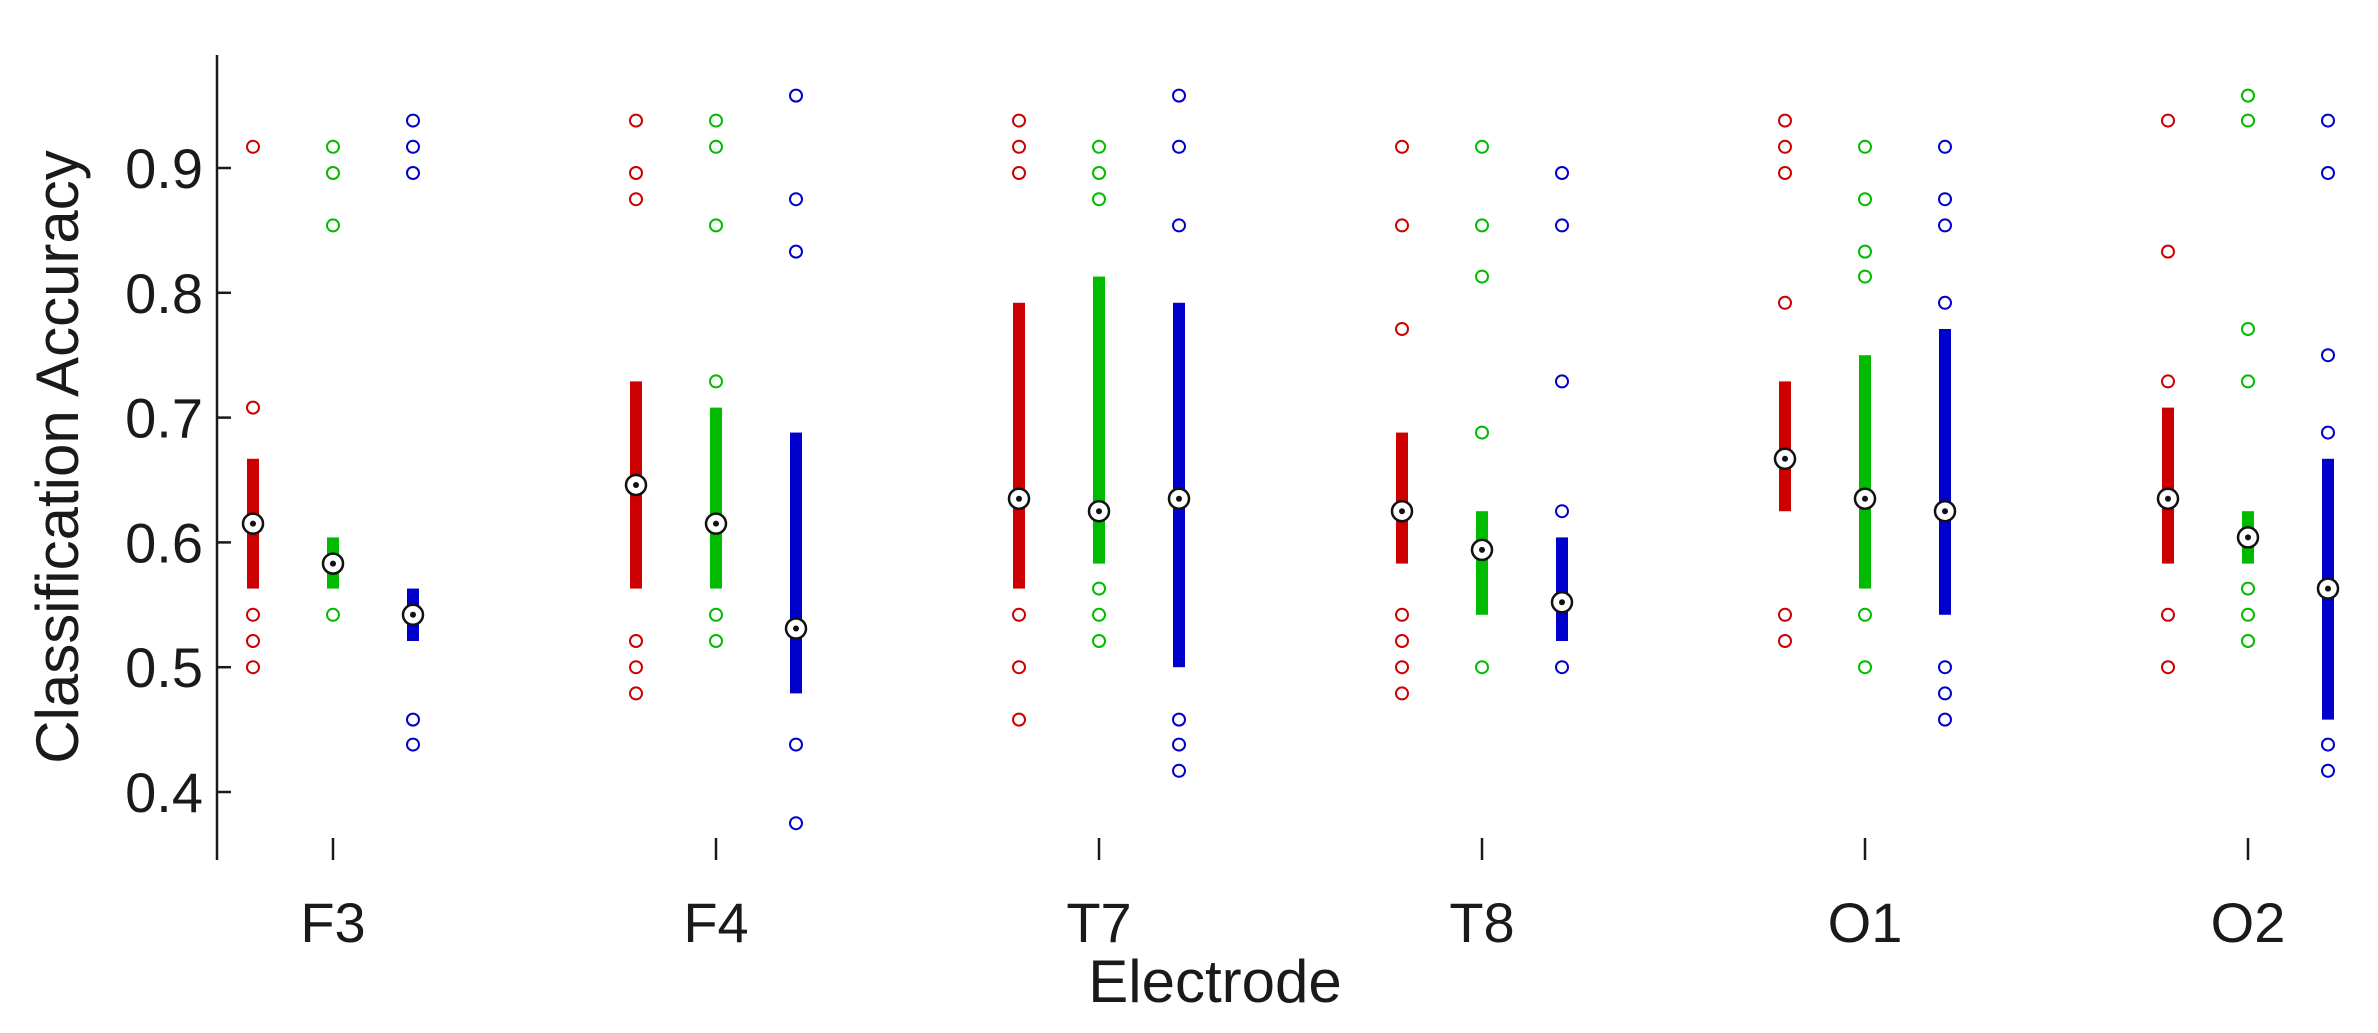  What do you see at coordinates (164, 418) in the screenshot?
I see `y-tick-label: 0.7` at bounding box center [164, 418].